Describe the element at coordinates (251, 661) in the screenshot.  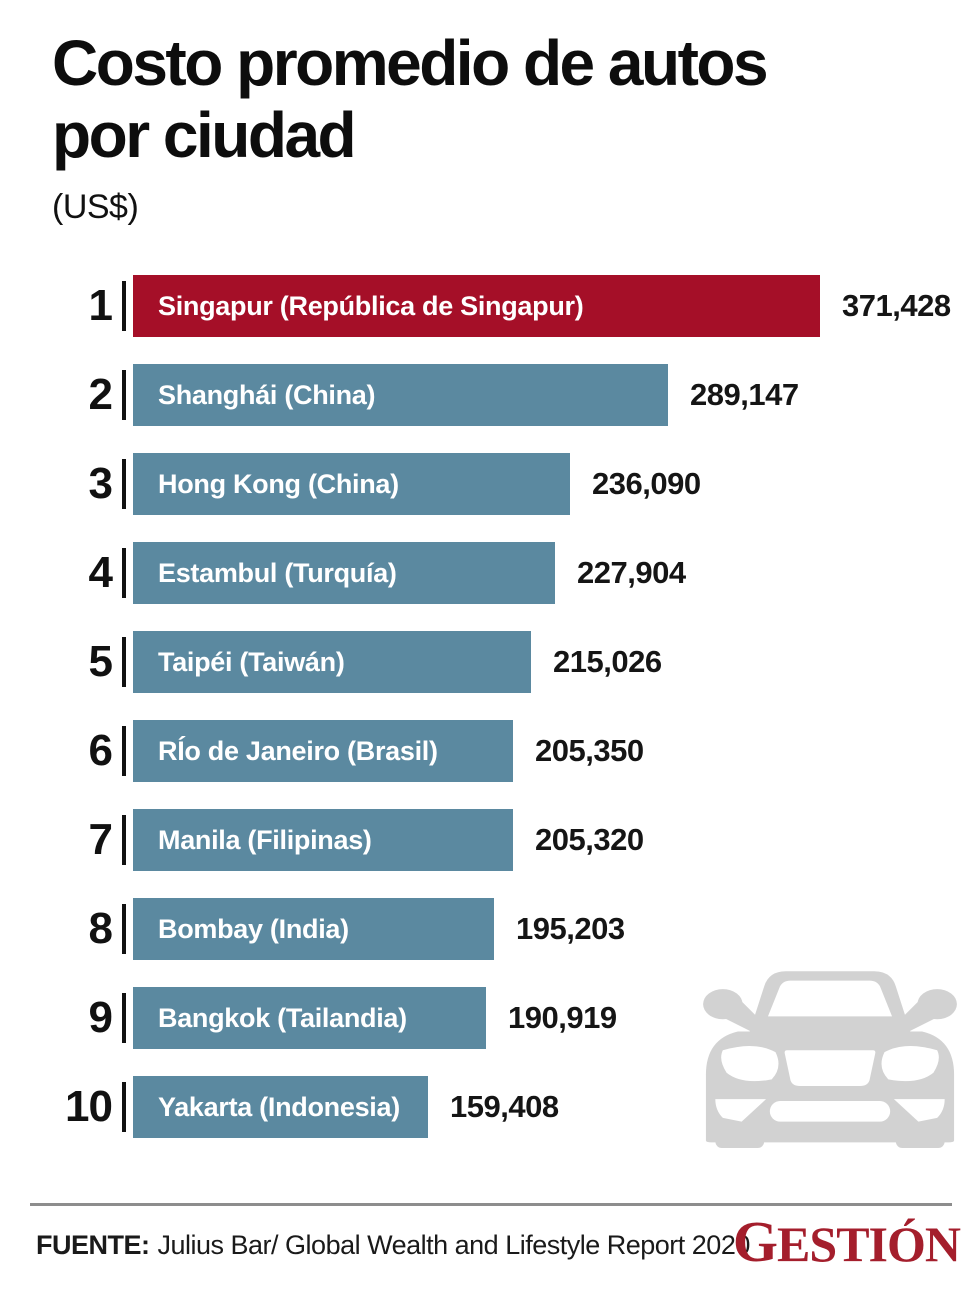
I see `bar-city-label: Taipéi (Taiwán)` at that location.